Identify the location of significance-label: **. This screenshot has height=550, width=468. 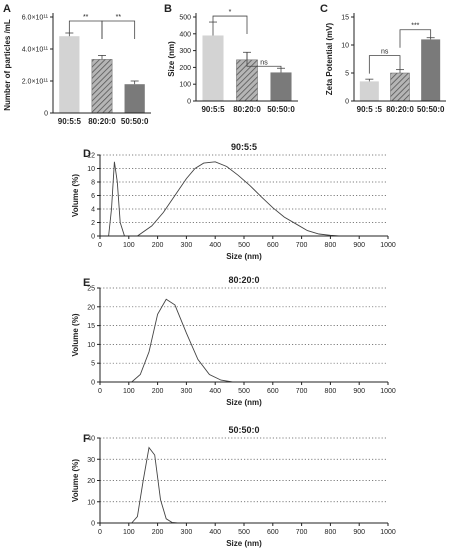
(86, 17).